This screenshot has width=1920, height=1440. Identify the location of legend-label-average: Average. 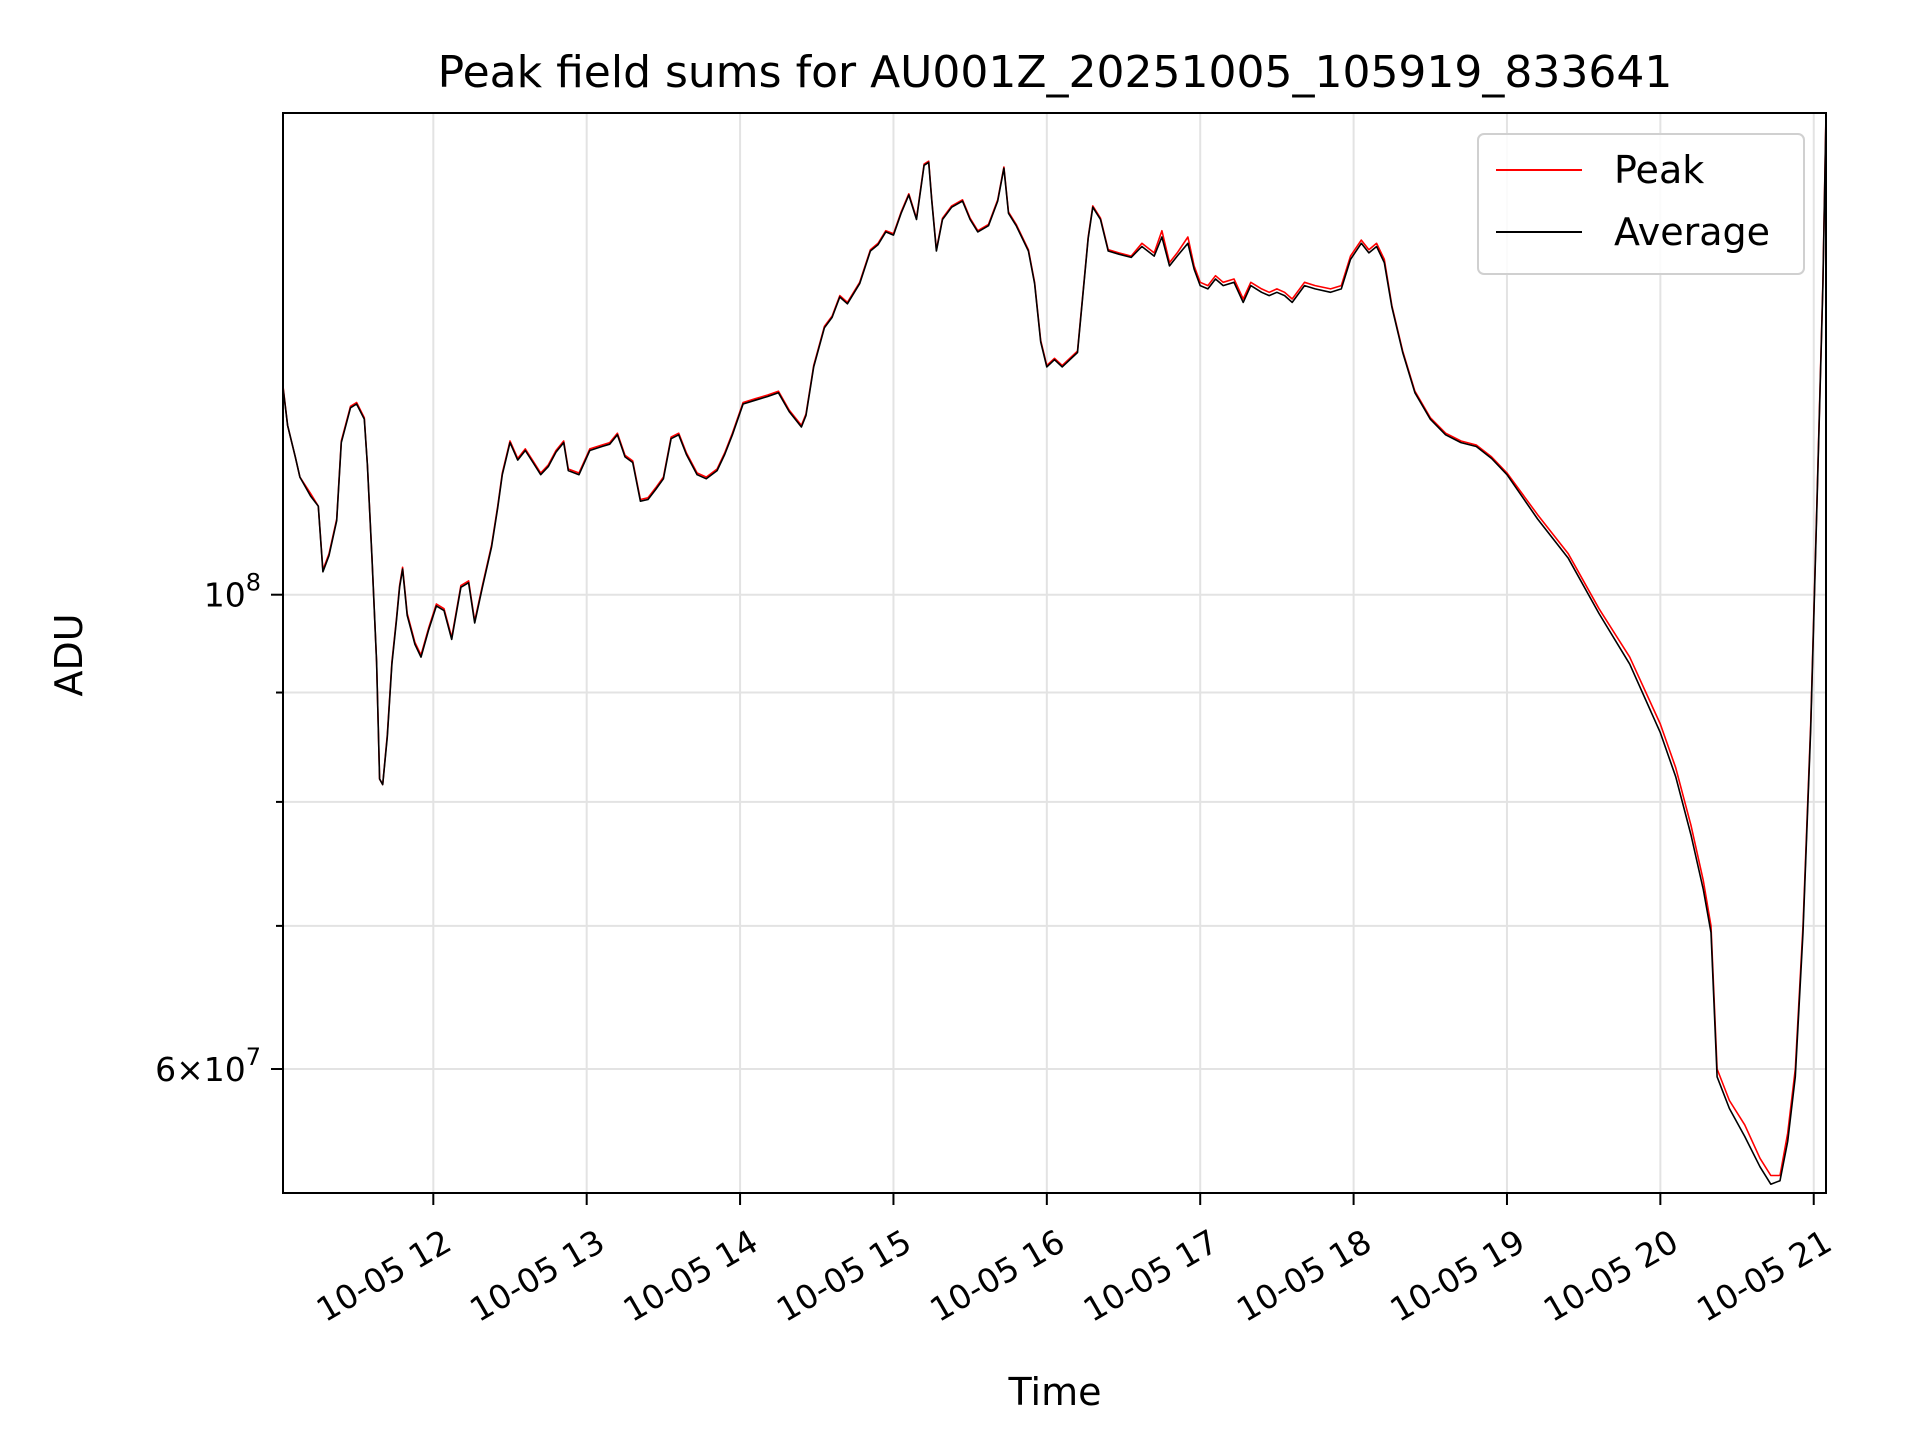
(1692, 232).